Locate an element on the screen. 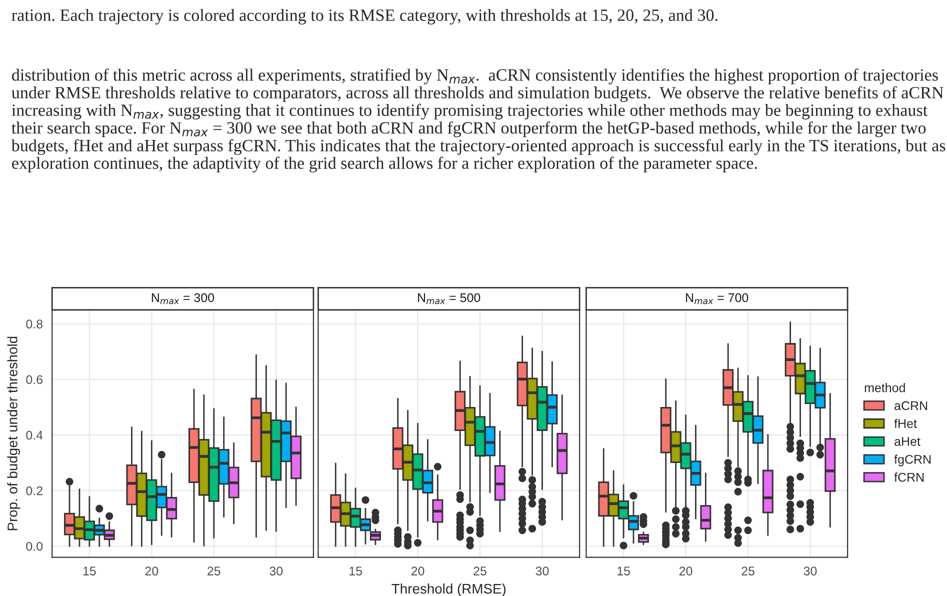 The width and height of the screenshot is (947, 596). chart-title: N$_{max}$ = 700 is located at coordinates (717, 298).